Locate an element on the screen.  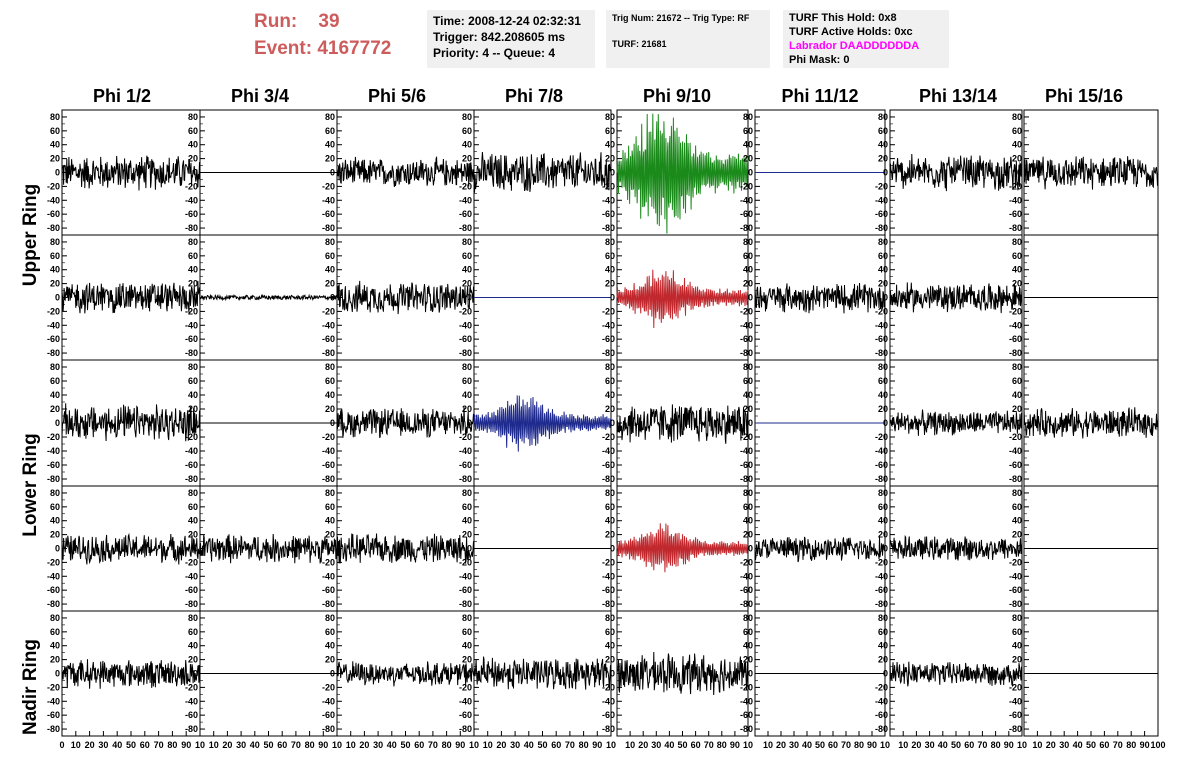
x-tick-label: 40 is located at coordinates (943, 745).